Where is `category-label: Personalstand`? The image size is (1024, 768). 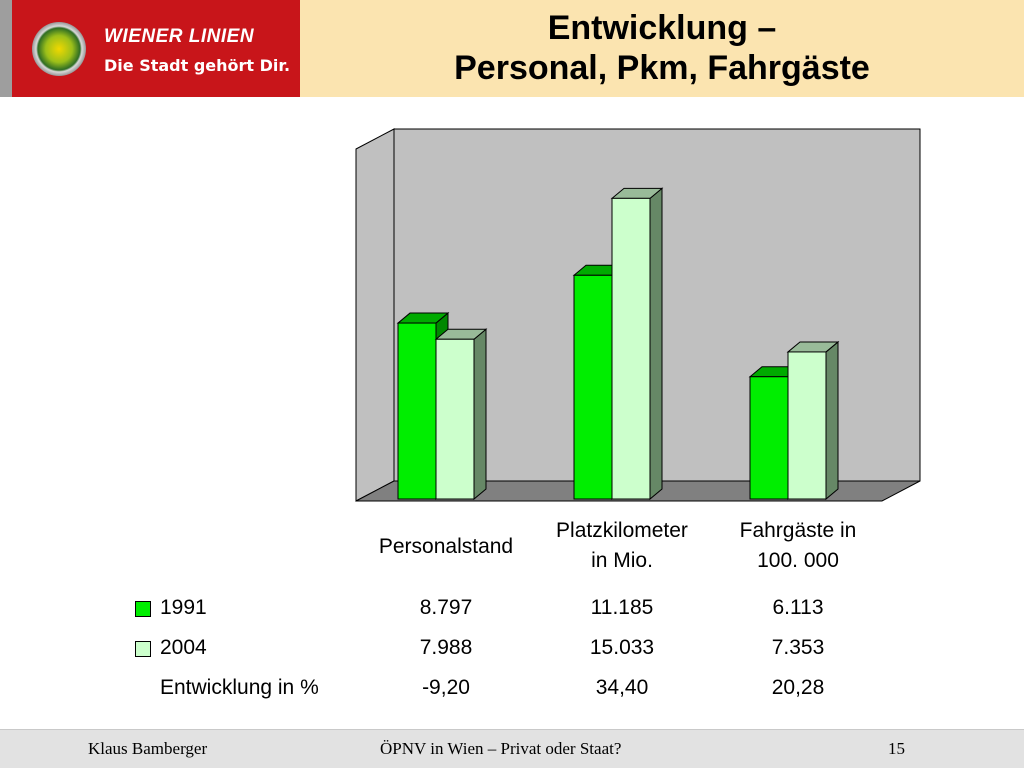 category-label: Personalstand is located at coordinates (446, 547).